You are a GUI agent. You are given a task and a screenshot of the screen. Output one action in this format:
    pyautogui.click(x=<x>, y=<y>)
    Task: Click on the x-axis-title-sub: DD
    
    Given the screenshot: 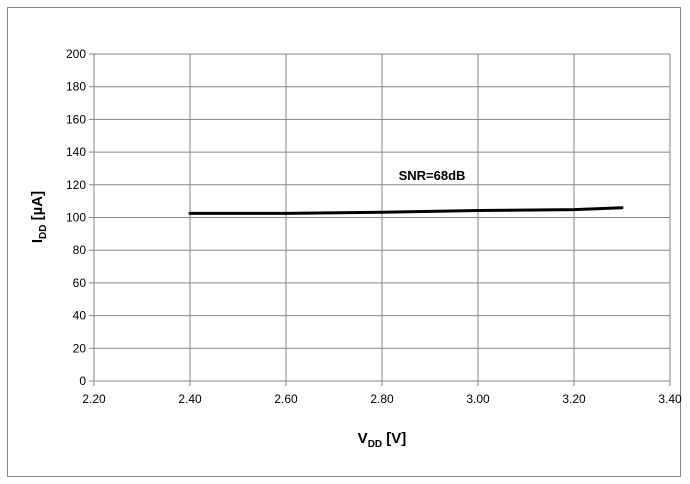 What is the action you would take?
    pyautogui.click(x=375, y=444)
    